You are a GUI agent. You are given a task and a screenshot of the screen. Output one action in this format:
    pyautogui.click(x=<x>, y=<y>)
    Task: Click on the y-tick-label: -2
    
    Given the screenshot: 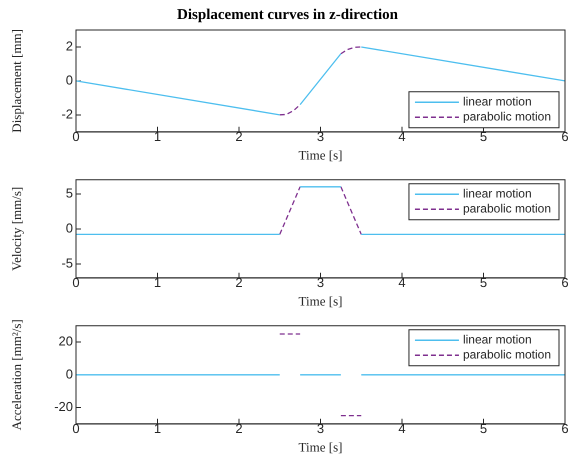 What is the action you would take?
    pyautogui.click(x=67, y=114)
    